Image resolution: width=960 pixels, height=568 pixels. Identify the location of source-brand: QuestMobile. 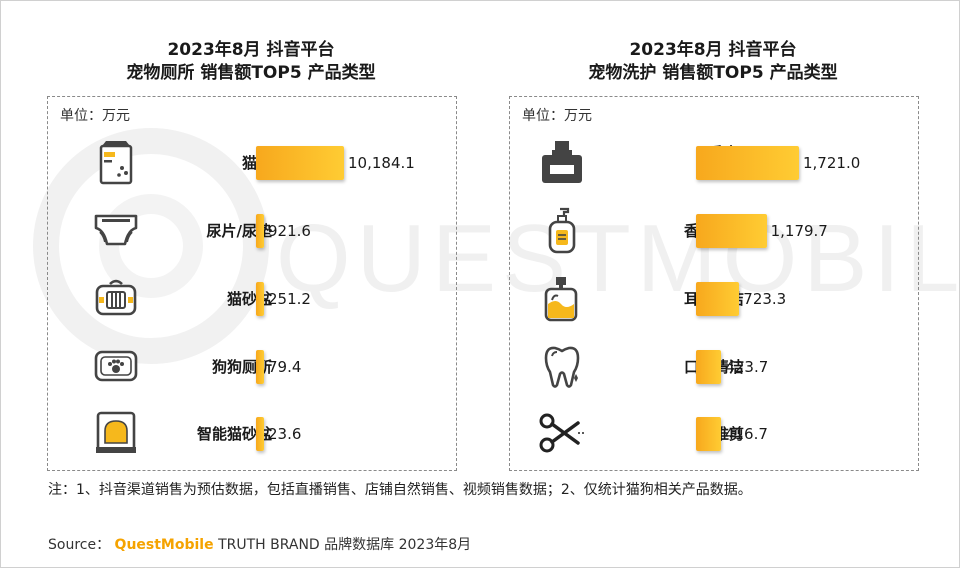
(164, 545).